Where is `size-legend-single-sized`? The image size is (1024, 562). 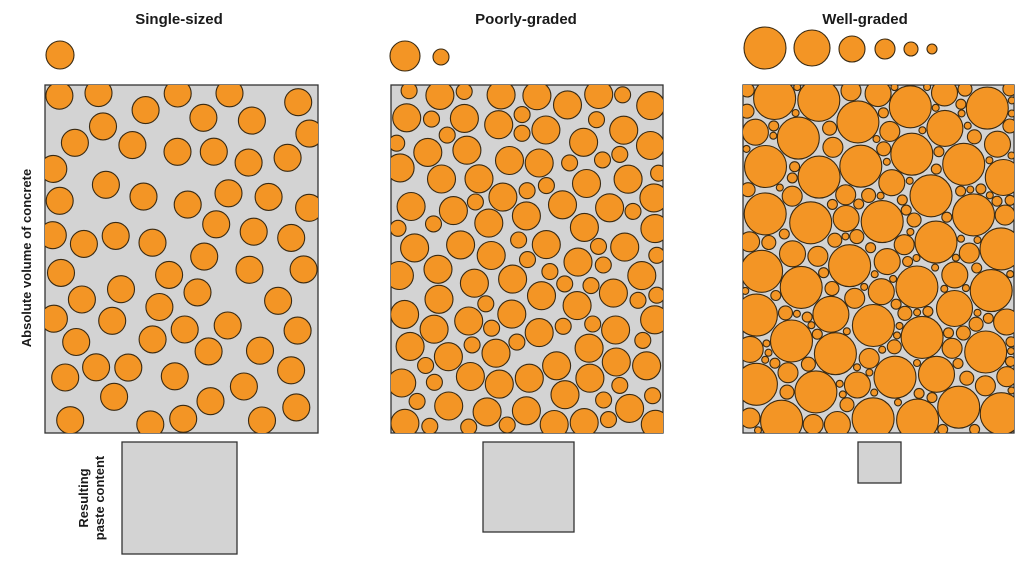 size-legend-single-sized is located at coordinates (60, 55).